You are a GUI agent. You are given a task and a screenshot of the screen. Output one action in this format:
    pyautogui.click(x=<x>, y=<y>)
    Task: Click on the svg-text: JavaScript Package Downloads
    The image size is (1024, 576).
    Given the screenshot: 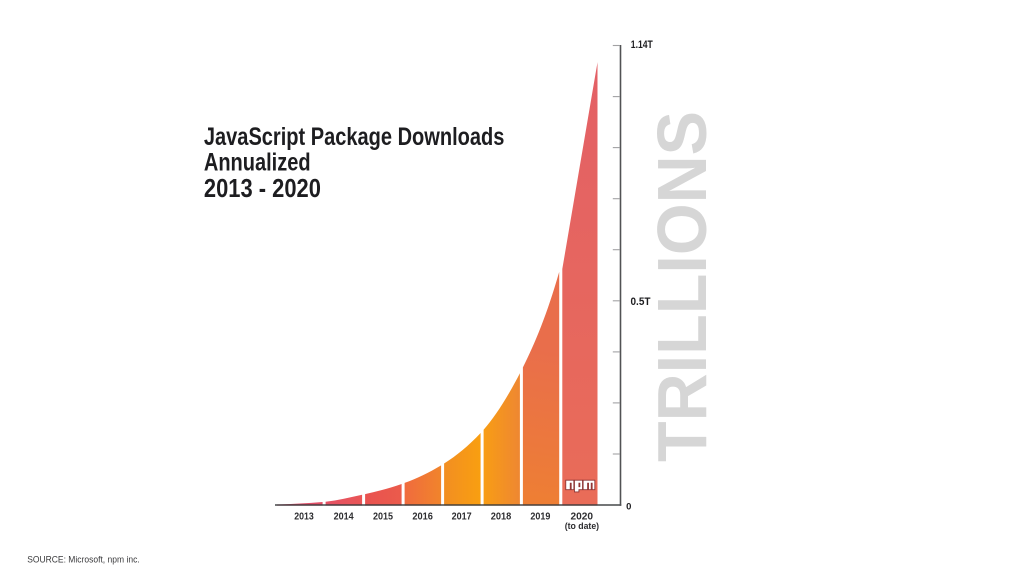 What is the action you would take?
    pyautogui.click(x=354, y=137)
    